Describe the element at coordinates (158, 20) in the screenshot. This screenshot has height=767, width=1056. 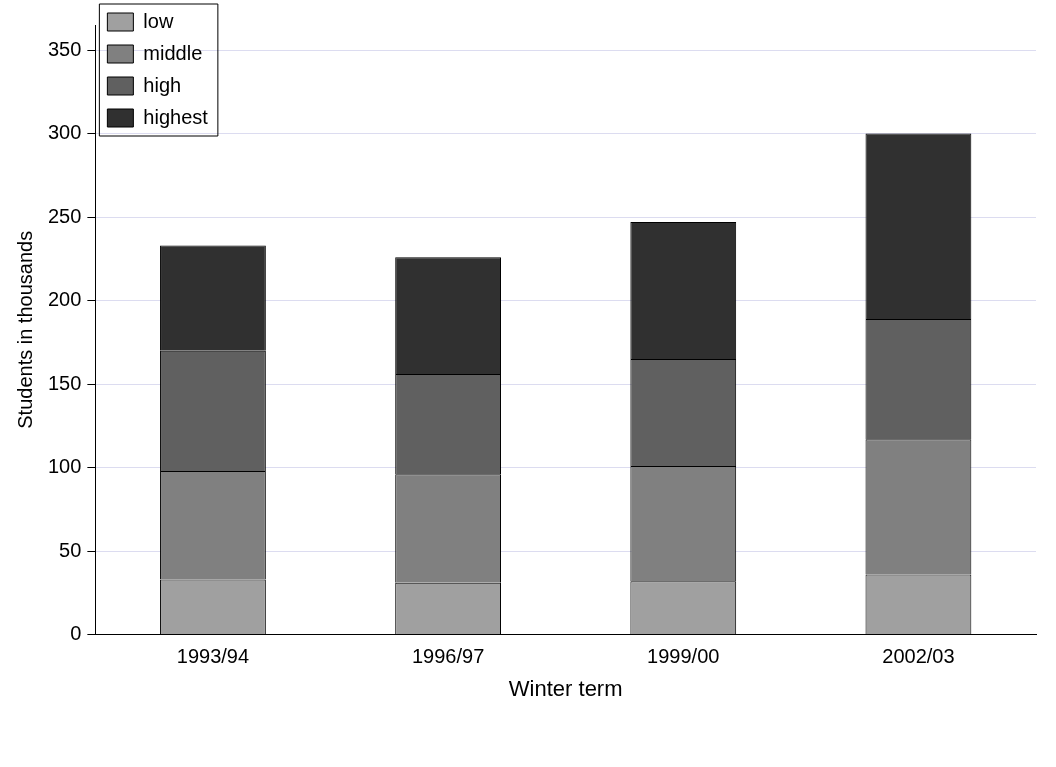
I see `legend-label: low` at that location.